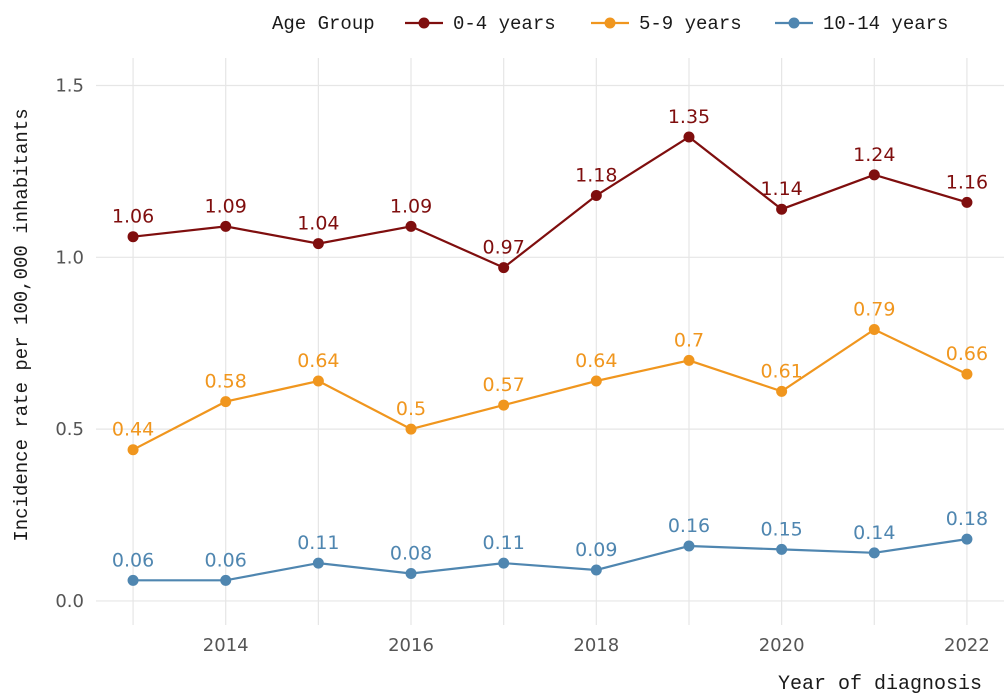 The width and height of the screenshot is (1008, 696). What do you see at coordinates (22, 324) in the screenshot?
I see `y-axis-title: Incidence rate per 100,000 inhabitants` at bounding box center [22, 324].